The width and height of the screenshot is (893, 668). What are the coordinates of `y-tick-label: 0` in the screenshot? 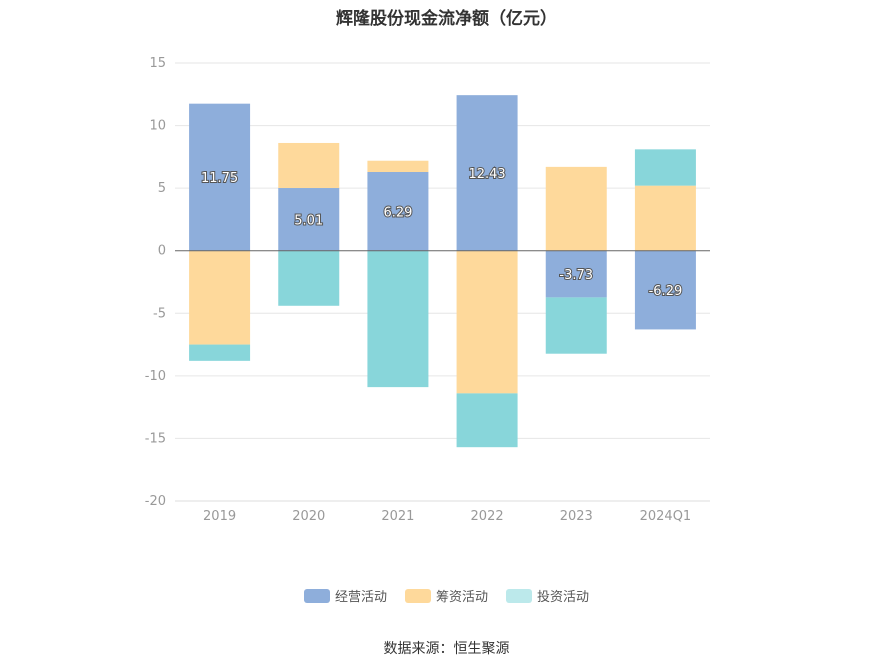 It's located at (162, 251).